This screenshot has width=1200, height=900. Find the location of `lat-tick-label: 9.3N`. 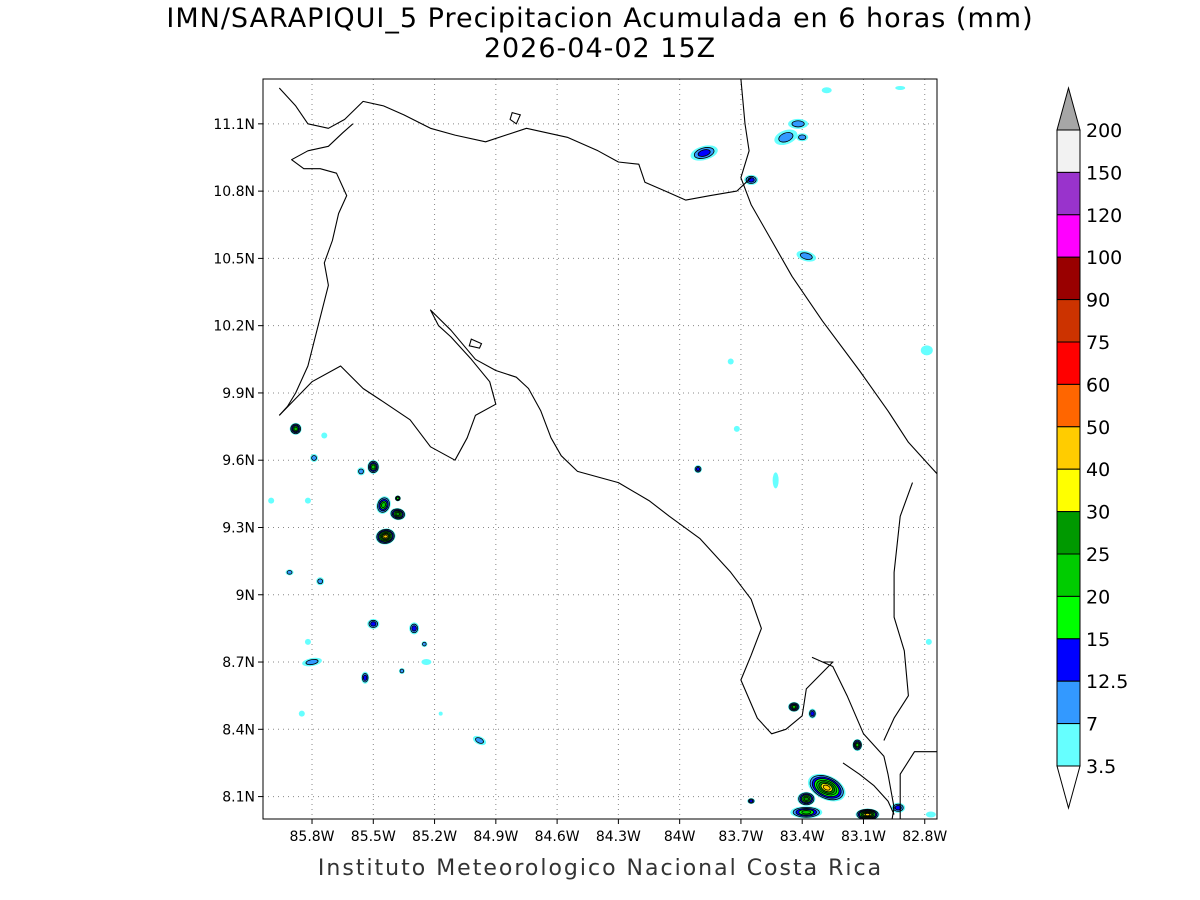

lat-tick-label: 9.3N is located at coordinates (238, 528).